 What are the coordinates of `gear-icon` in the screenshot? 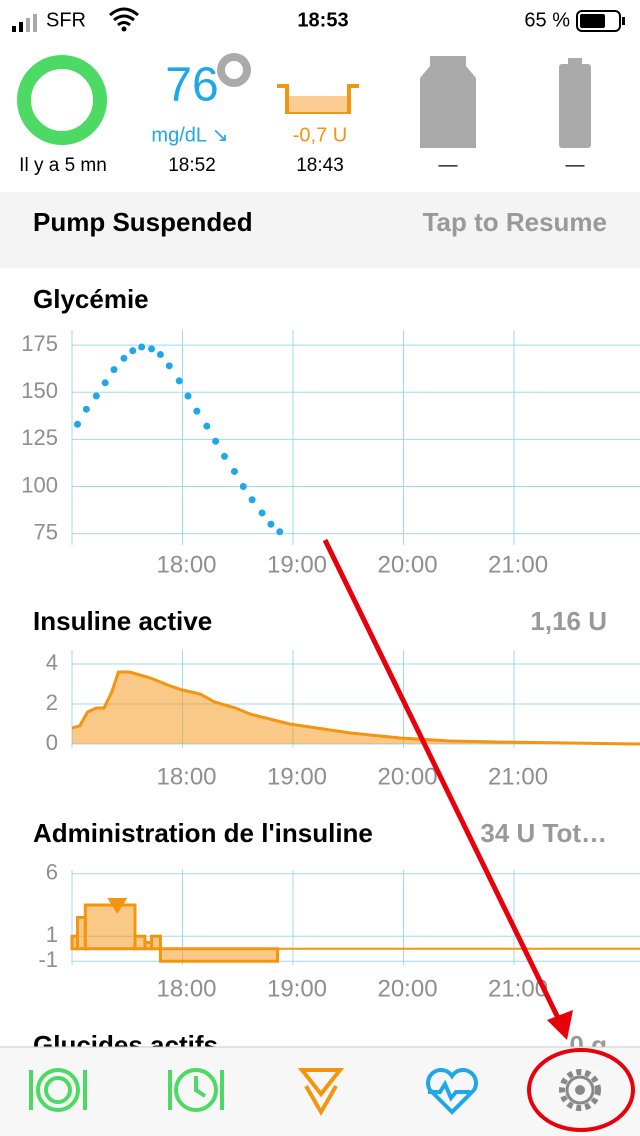 It's located at (580, 1090).